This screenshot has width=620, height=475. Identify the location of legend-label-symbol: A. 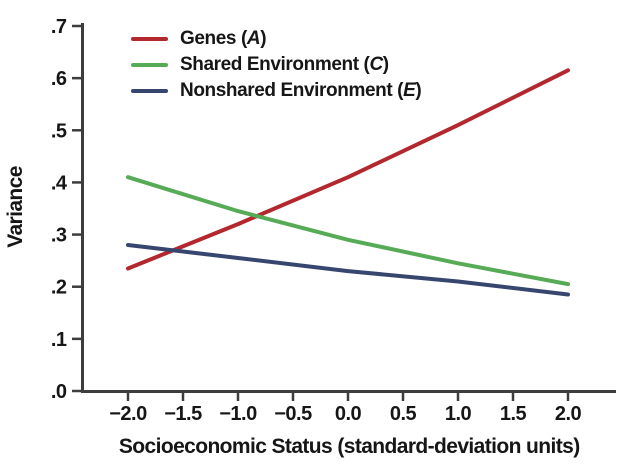
(253, 38).